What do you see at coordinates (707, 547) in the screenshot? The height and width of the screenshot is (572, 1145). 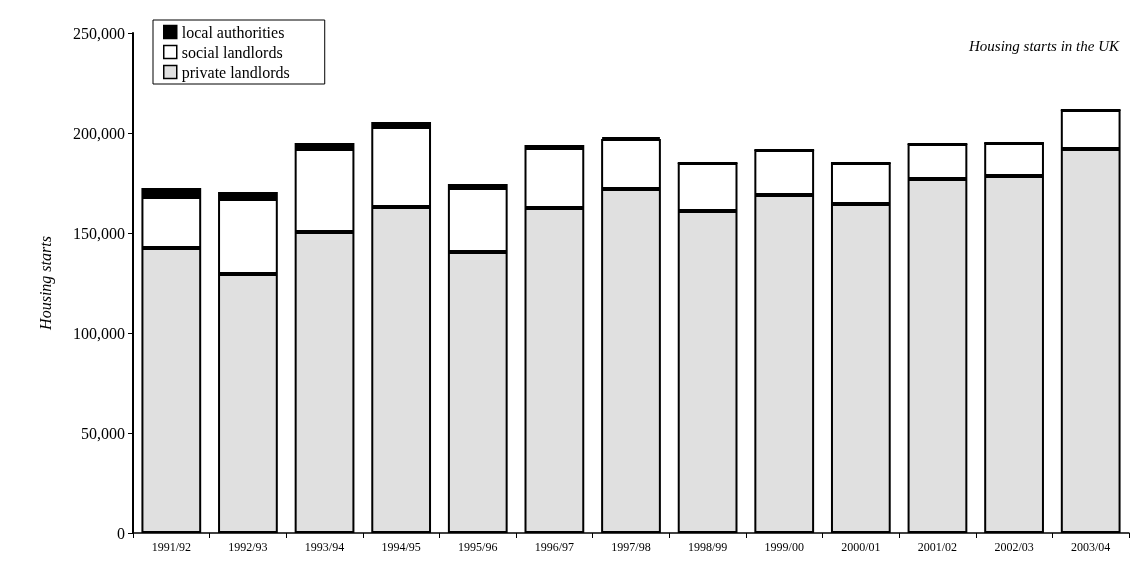 I see `x-tick-label: 1998/99` at bounding box center [707, 547].